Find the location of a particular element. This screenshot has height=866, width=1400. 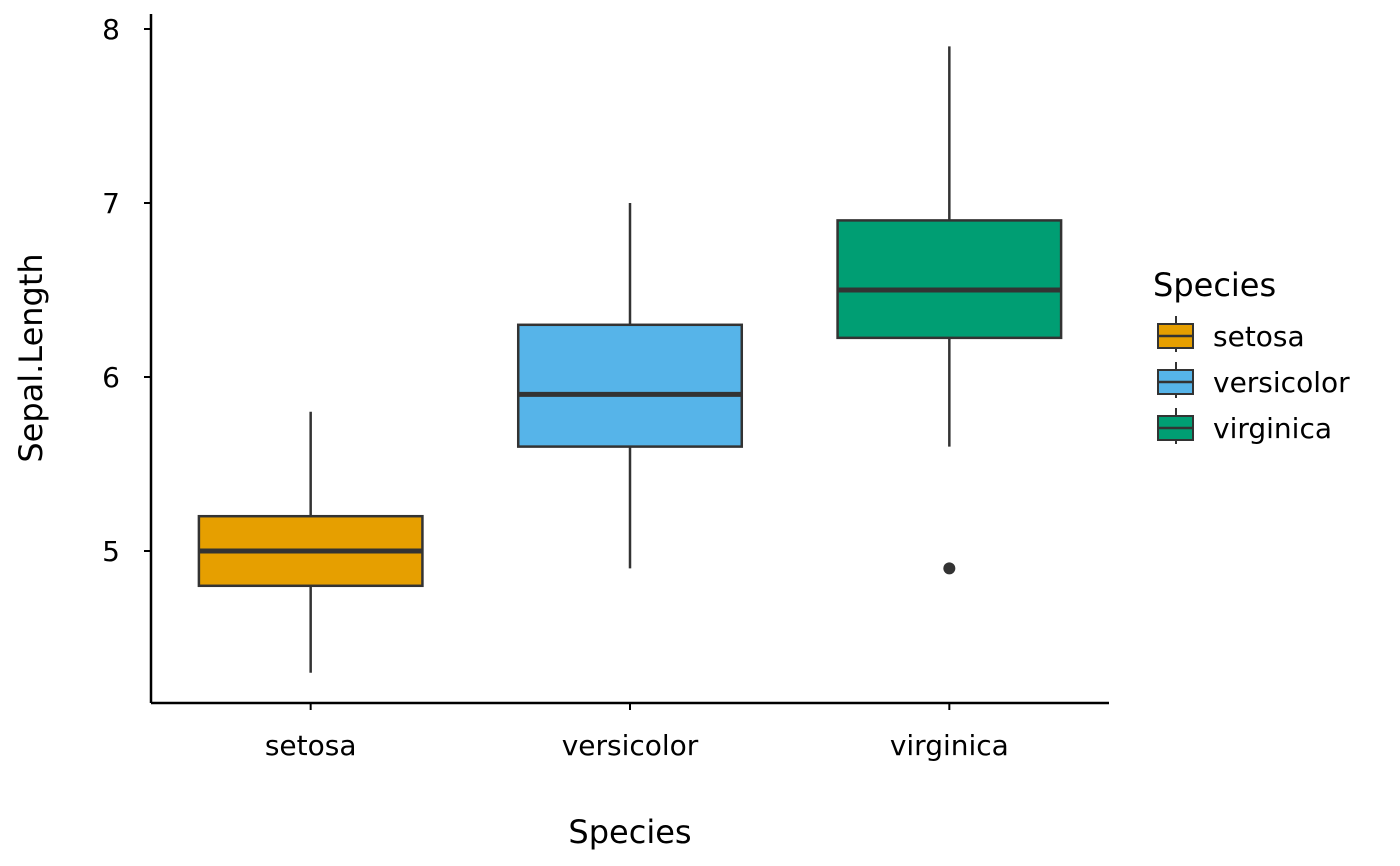

x-tick-label: setosa is located at coordinates (311, 745).